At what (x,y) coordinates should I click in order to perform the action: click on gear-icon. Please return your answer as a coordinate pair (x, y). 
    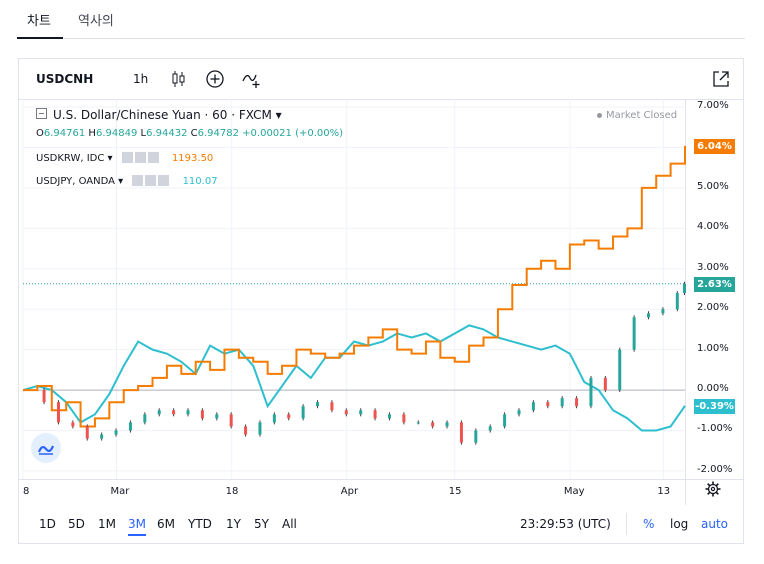
    Looking at the image, I should click on (713, 489).